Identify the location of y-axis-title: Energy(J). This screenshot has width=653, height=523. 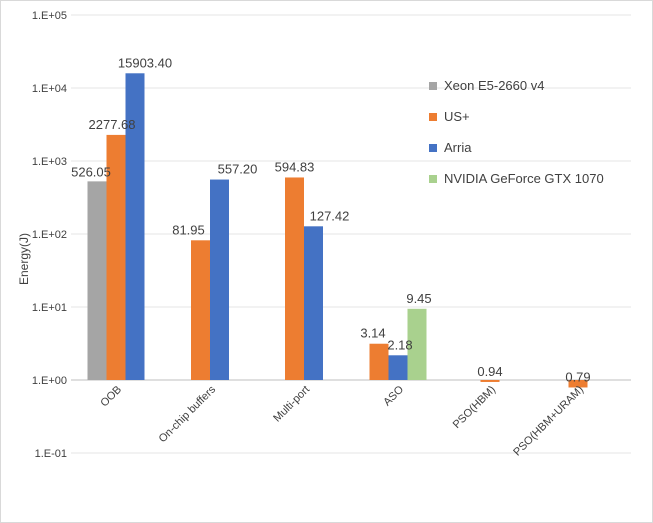
(24, 259).